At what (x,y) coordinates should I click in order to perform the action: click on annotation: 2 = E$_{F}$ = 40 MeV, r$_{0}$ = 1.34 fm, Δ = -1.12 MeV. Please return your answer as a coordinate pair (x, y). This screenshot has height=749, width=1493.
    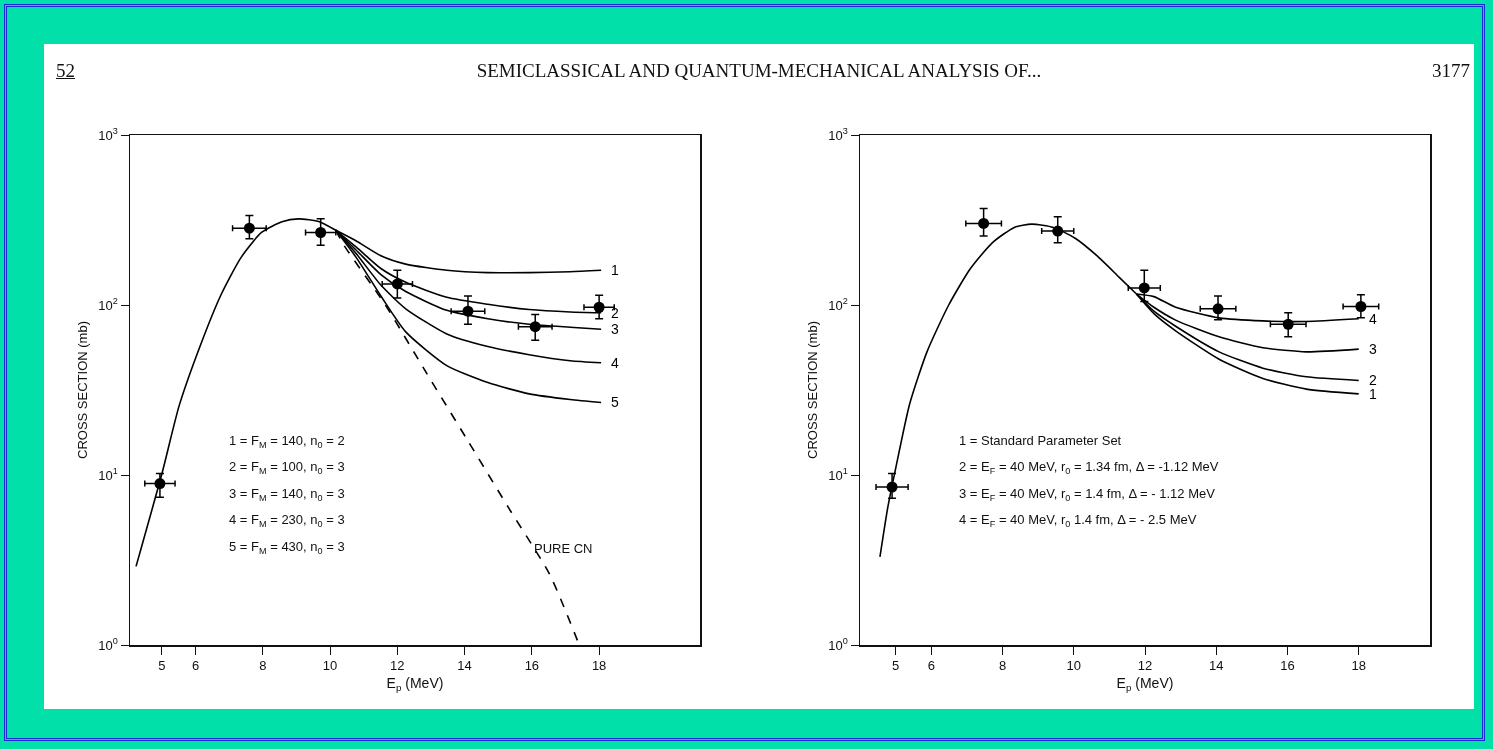
    Looking at the image, I should click on (1089, 467).